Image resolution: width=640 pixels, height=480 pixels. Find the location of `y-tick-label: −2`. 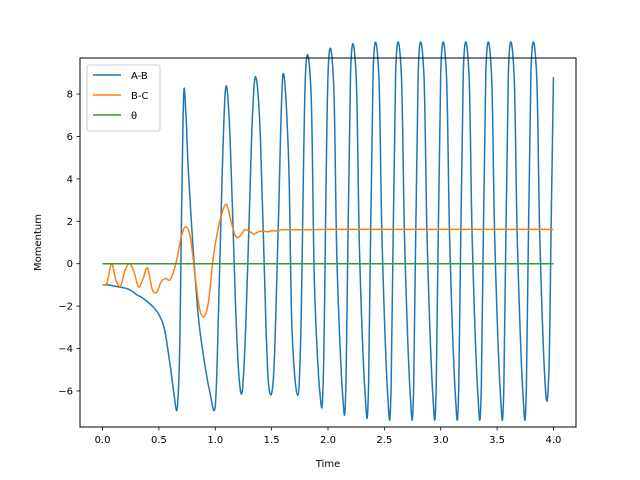

y-tick-label: −2 is located at coordinates (65, 307).